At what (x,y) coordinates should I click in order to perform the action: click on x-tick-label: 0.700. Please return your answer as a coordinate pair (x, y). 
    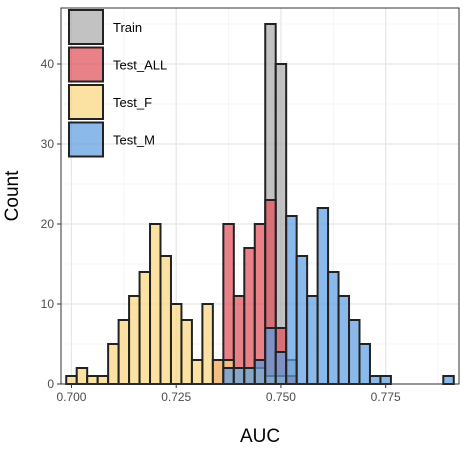
    Looking at the image, I should click on (71, 397).